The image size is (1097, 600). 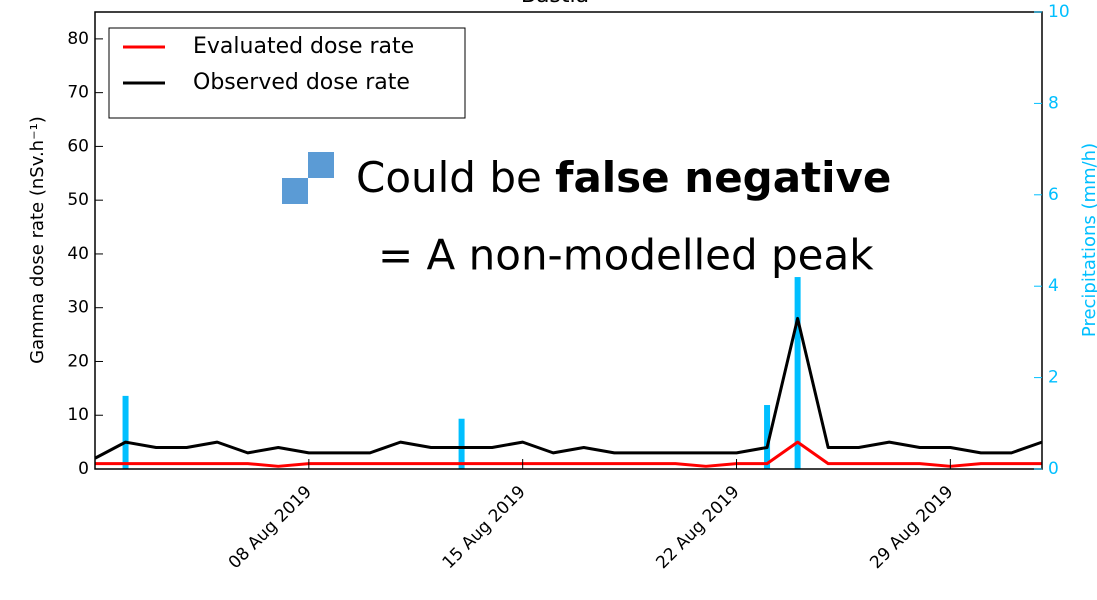 I want to click on y-tick-label: 50, so click(x=78, y=200).